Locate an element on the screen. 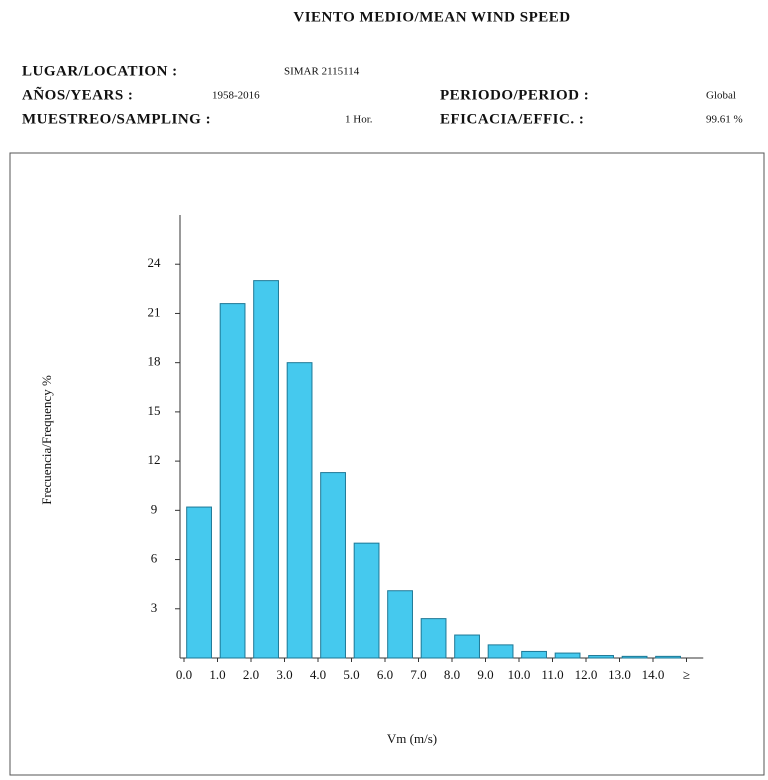 This screenshot has height=780, width=768. y-tick-label: 12 is located at coordinates (154, 459).